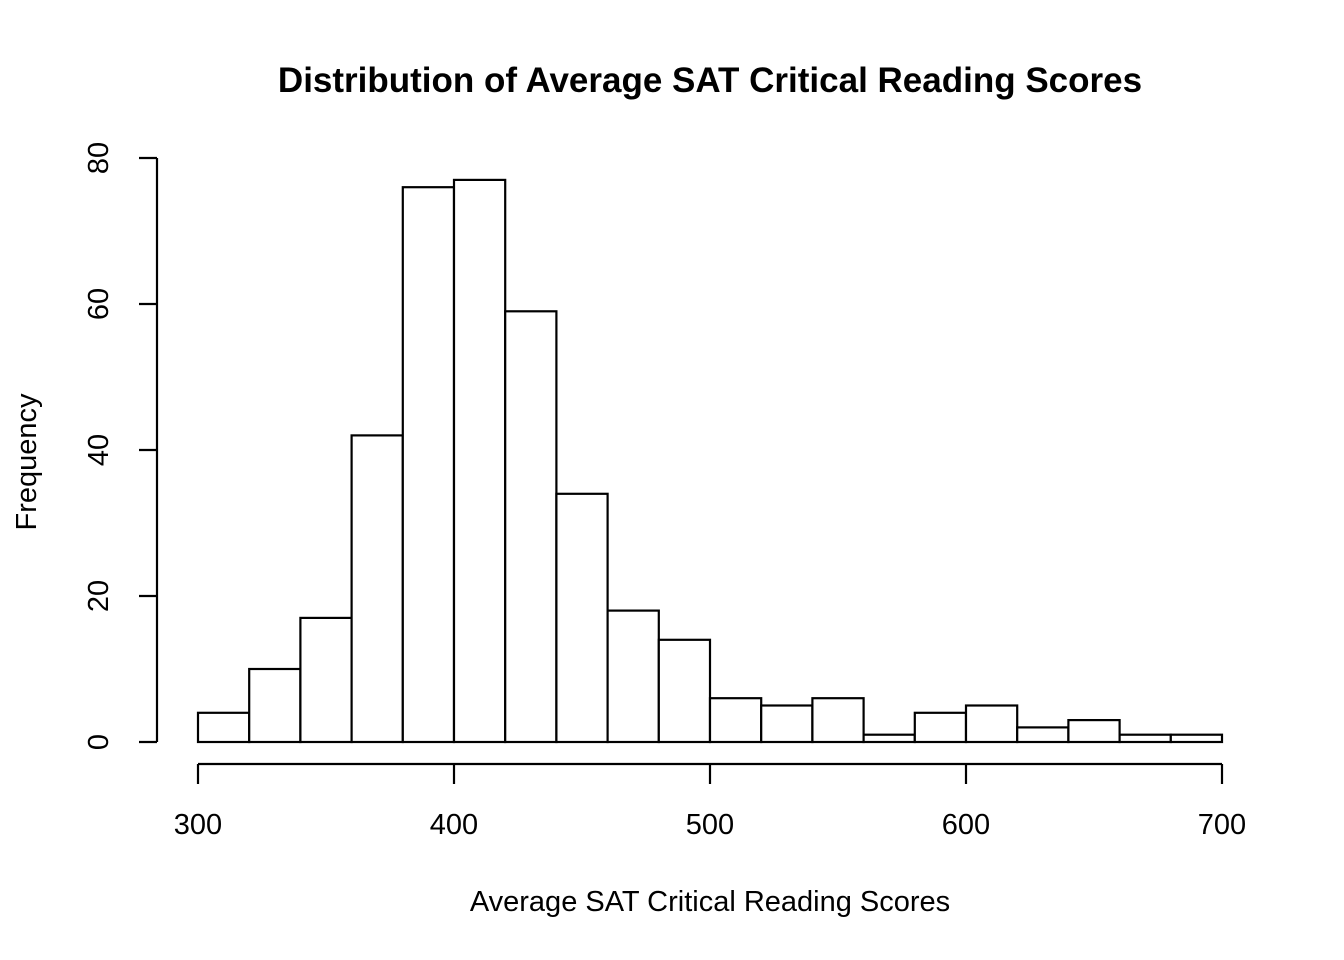 This screenshot has height=960, width=1344. What do you see at coordinates (99, 742) in the screenshot?
I see `y-tick-label: 0` at bounding box center [99, 742].